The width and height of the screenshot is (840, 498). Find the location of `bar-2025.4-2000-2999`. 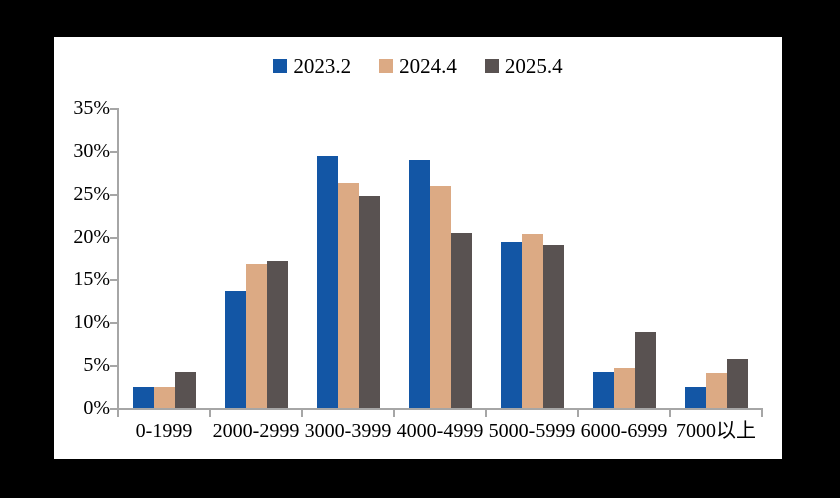

bar-2025.4-2000-2999 is located at coordinates (277, 334).